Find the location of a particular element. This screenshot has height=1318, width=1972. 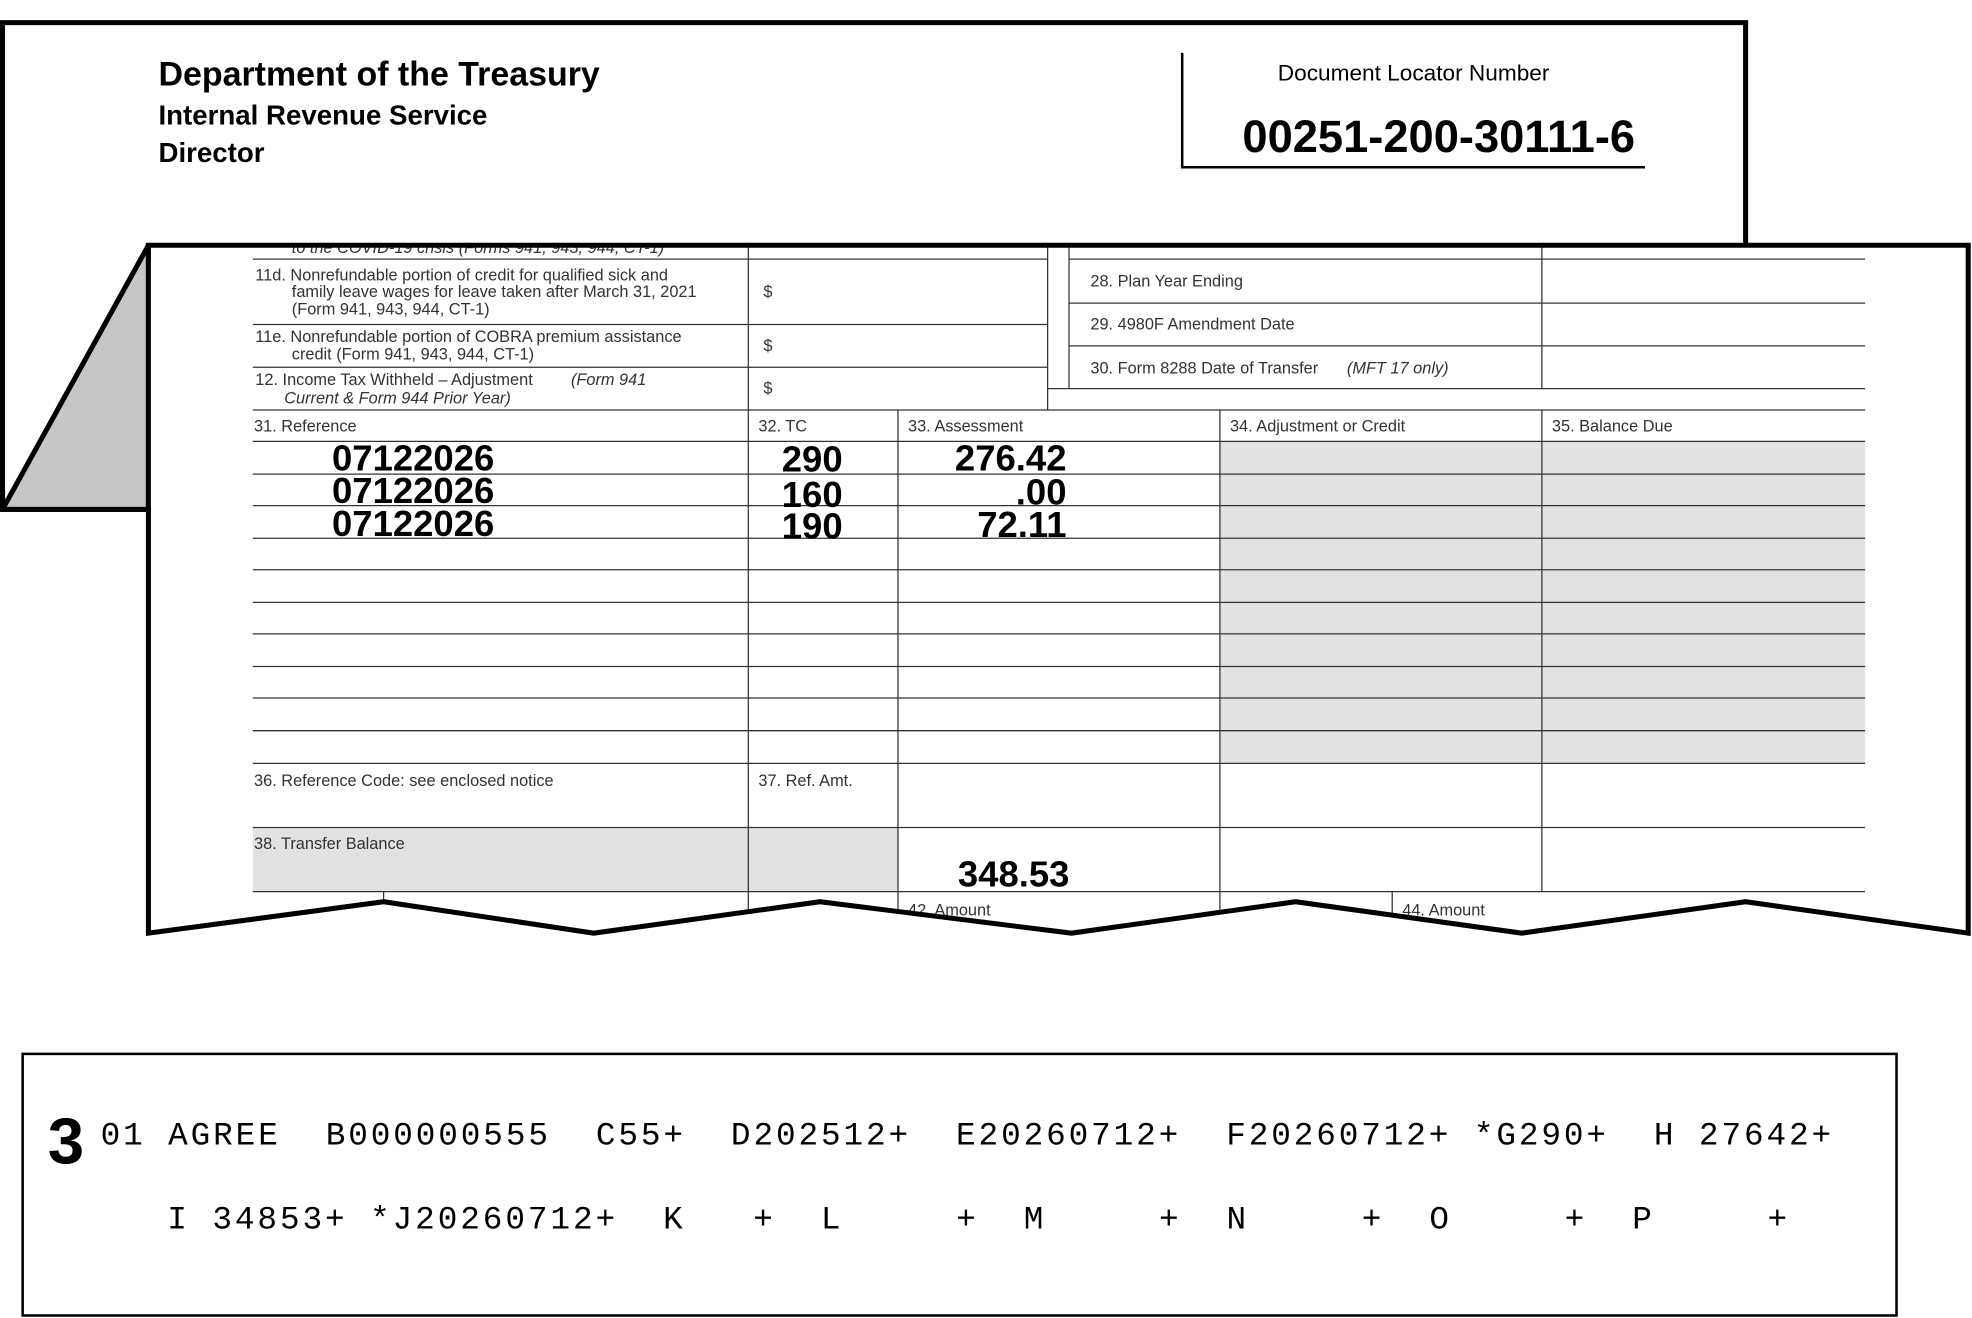

line-29: 29. 4980F Amendment Date is located at coordinates (1192, 325).